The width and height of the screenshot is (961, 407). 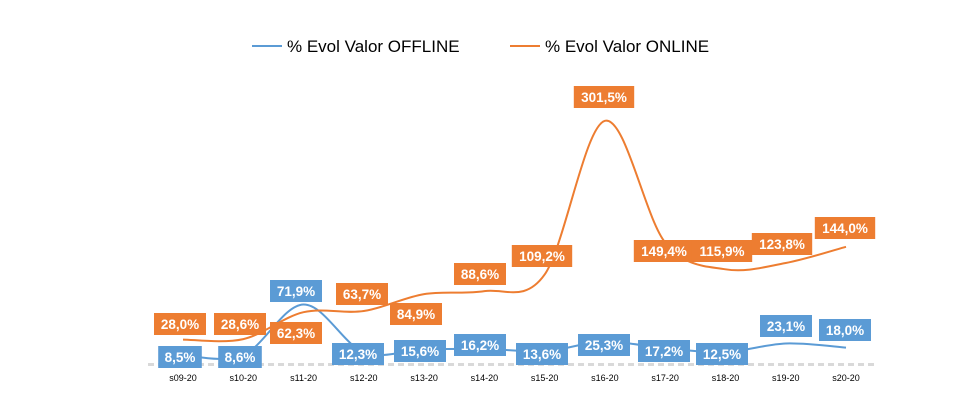 I want to click on data-label-offline: 8,5%, so click(x=180, y=357).